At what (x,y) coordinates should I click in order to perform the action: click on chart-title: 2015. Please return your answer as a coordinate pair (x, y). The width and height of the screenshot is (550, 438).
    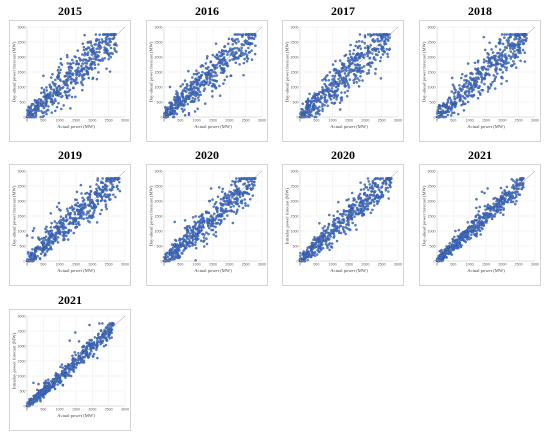
    Looking at the image, I should click on (70, 11).